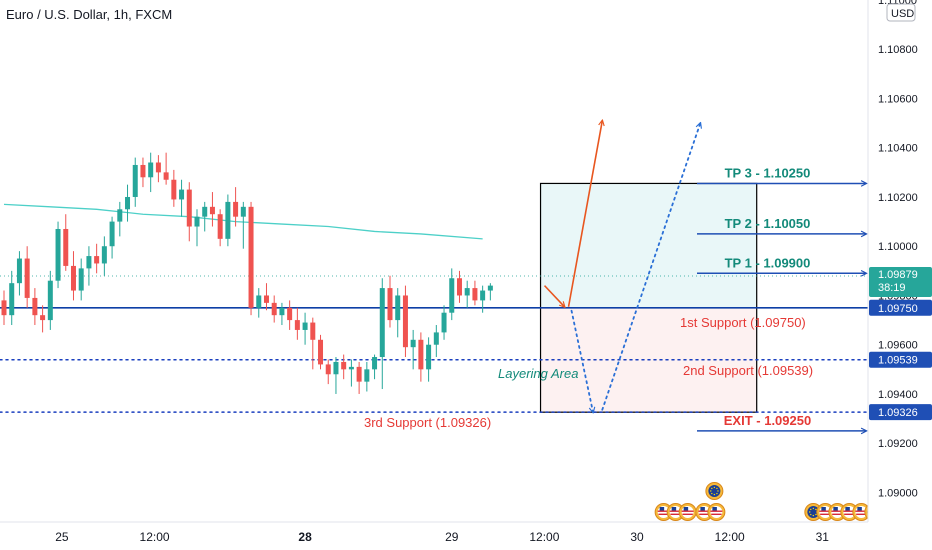 Image resolution: width=932 pixels, height=550 pixels. I want to click on event-flag-3-1-us-canton, so click(823, 509).